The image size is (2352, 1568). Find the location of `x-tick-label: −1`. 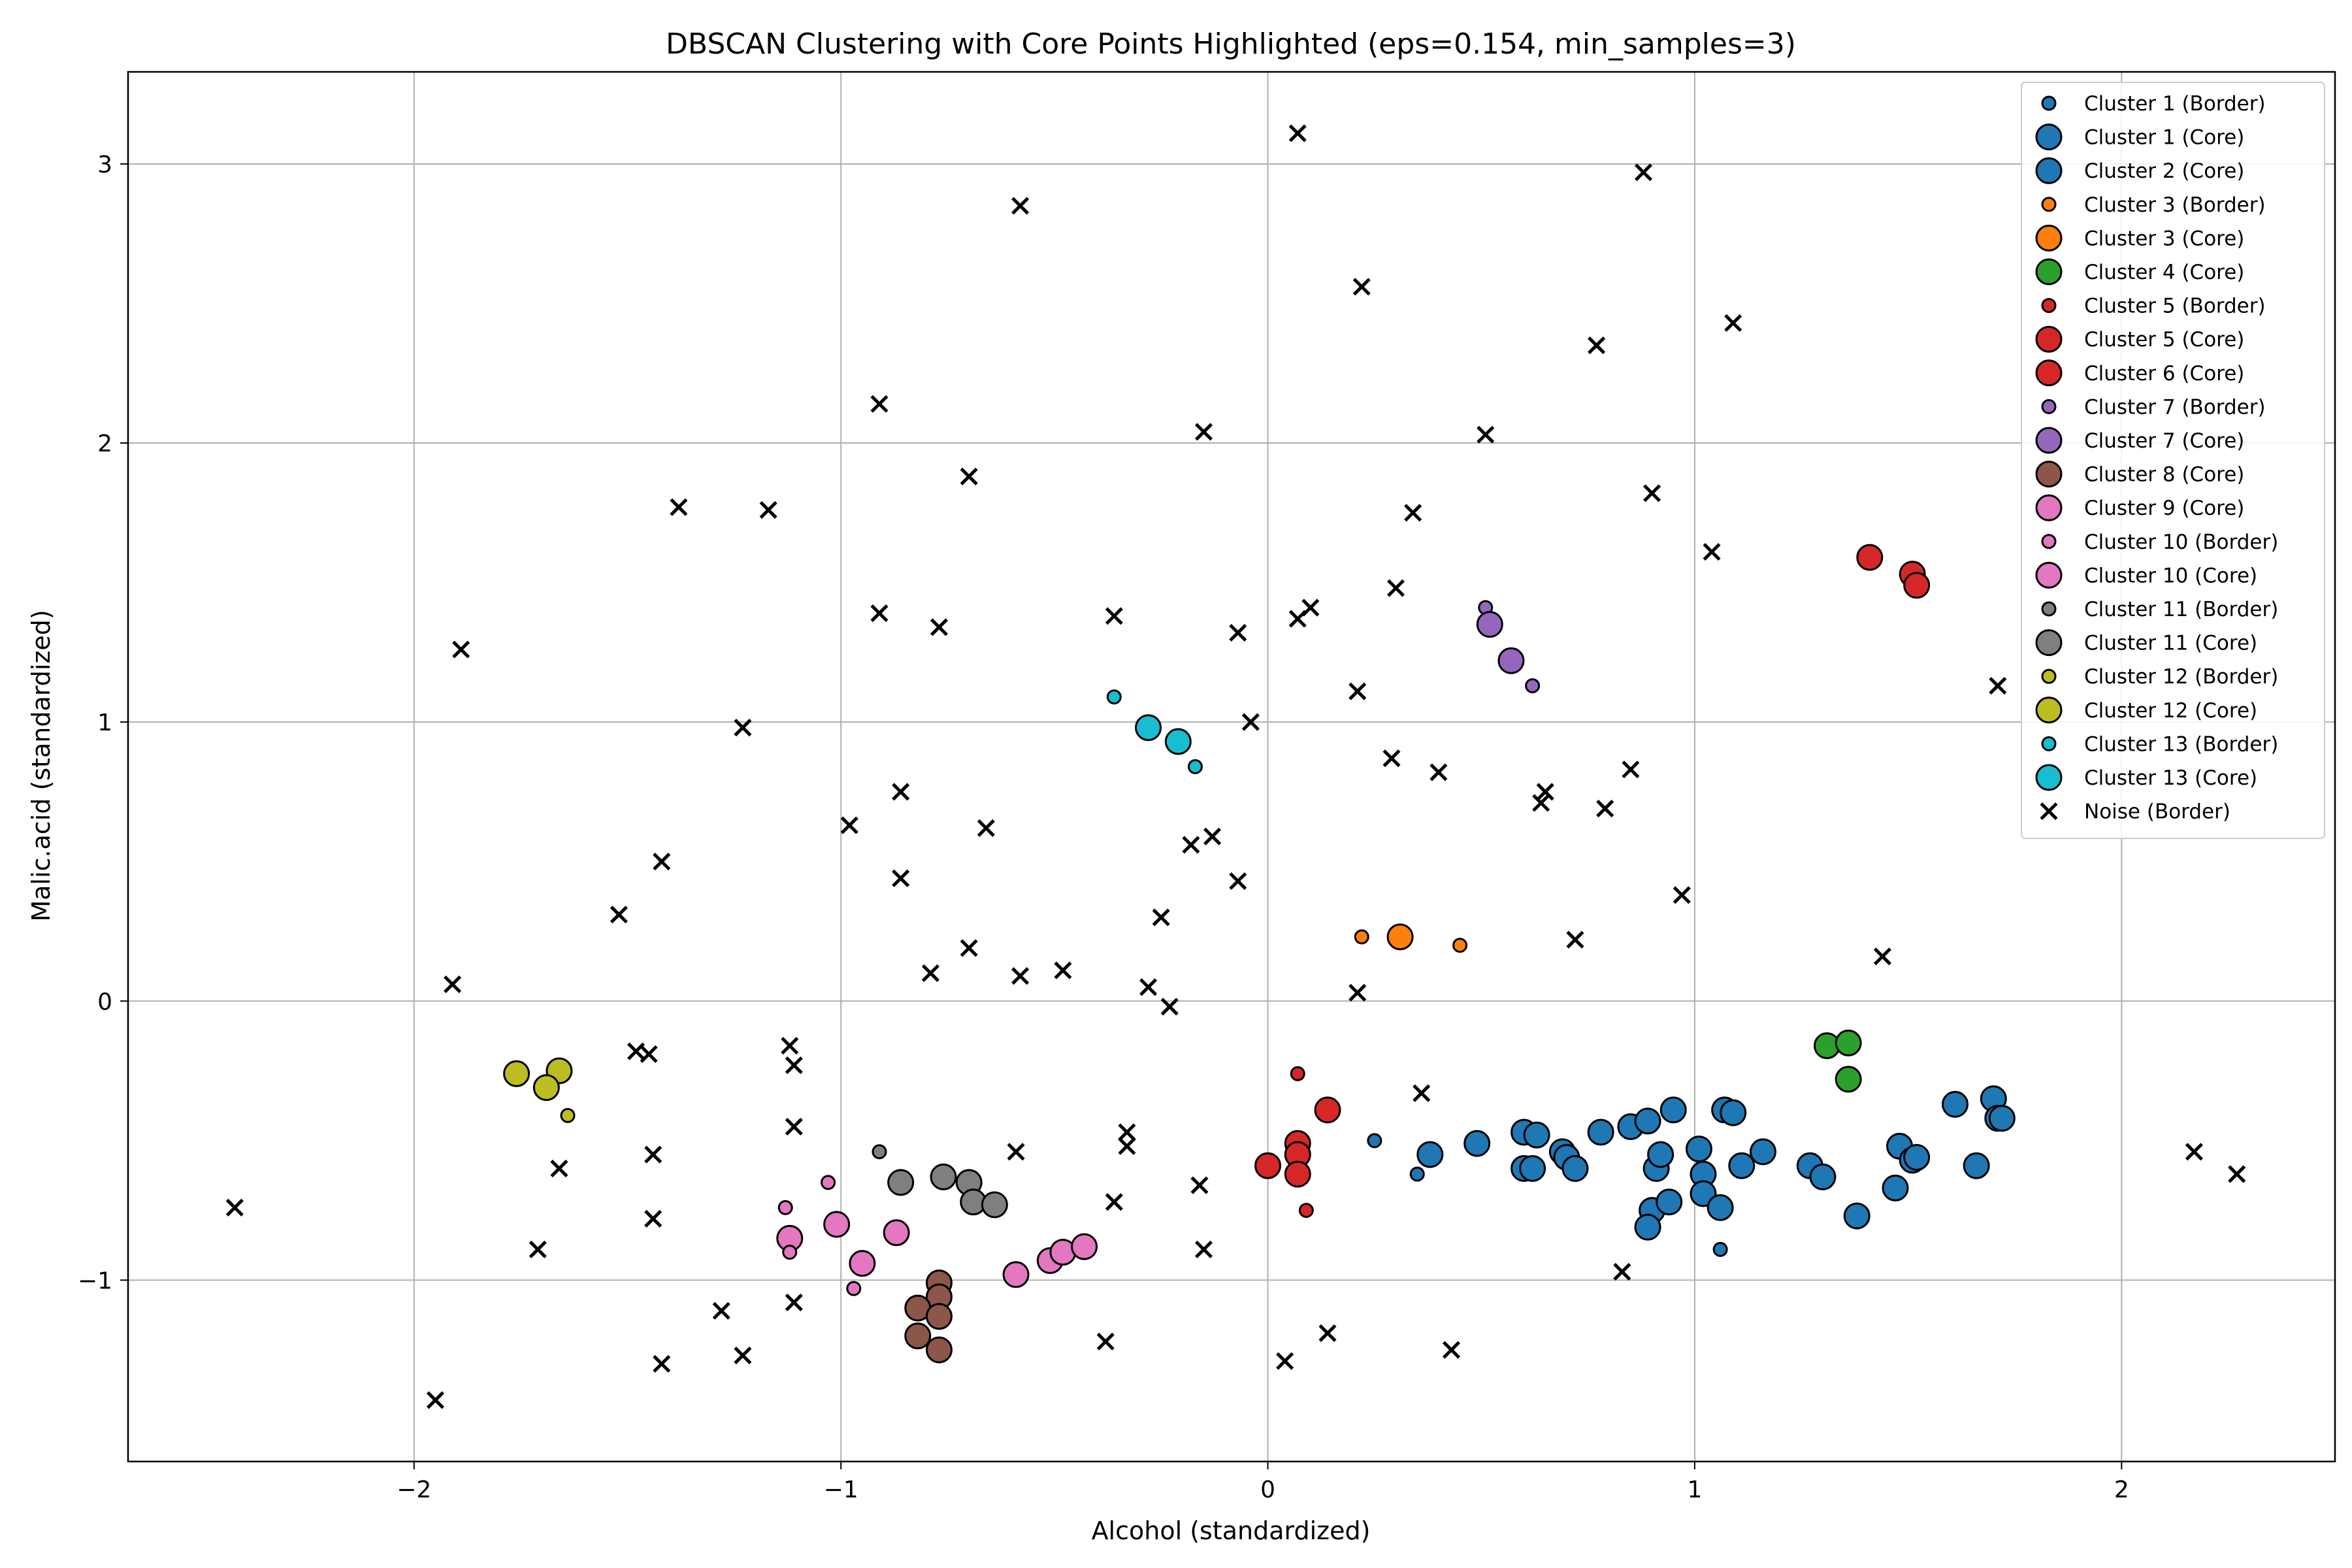

x-tick-label: −1 is located at coordinates (841, 1490).